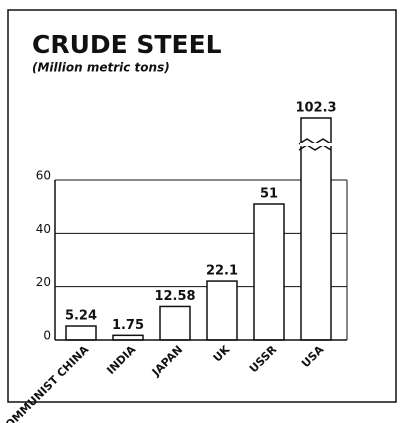  I want to click on x-tick-label: USA, so click(312, 356).